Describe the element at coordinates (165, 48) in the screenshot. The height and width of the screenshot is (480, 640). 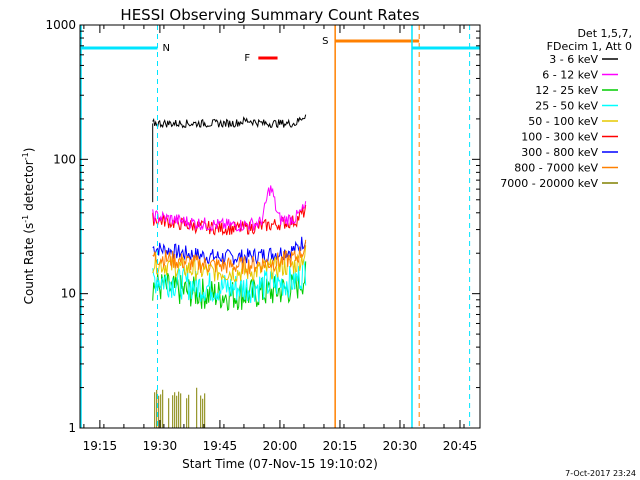
I see `night-flag-label: N` at that location.